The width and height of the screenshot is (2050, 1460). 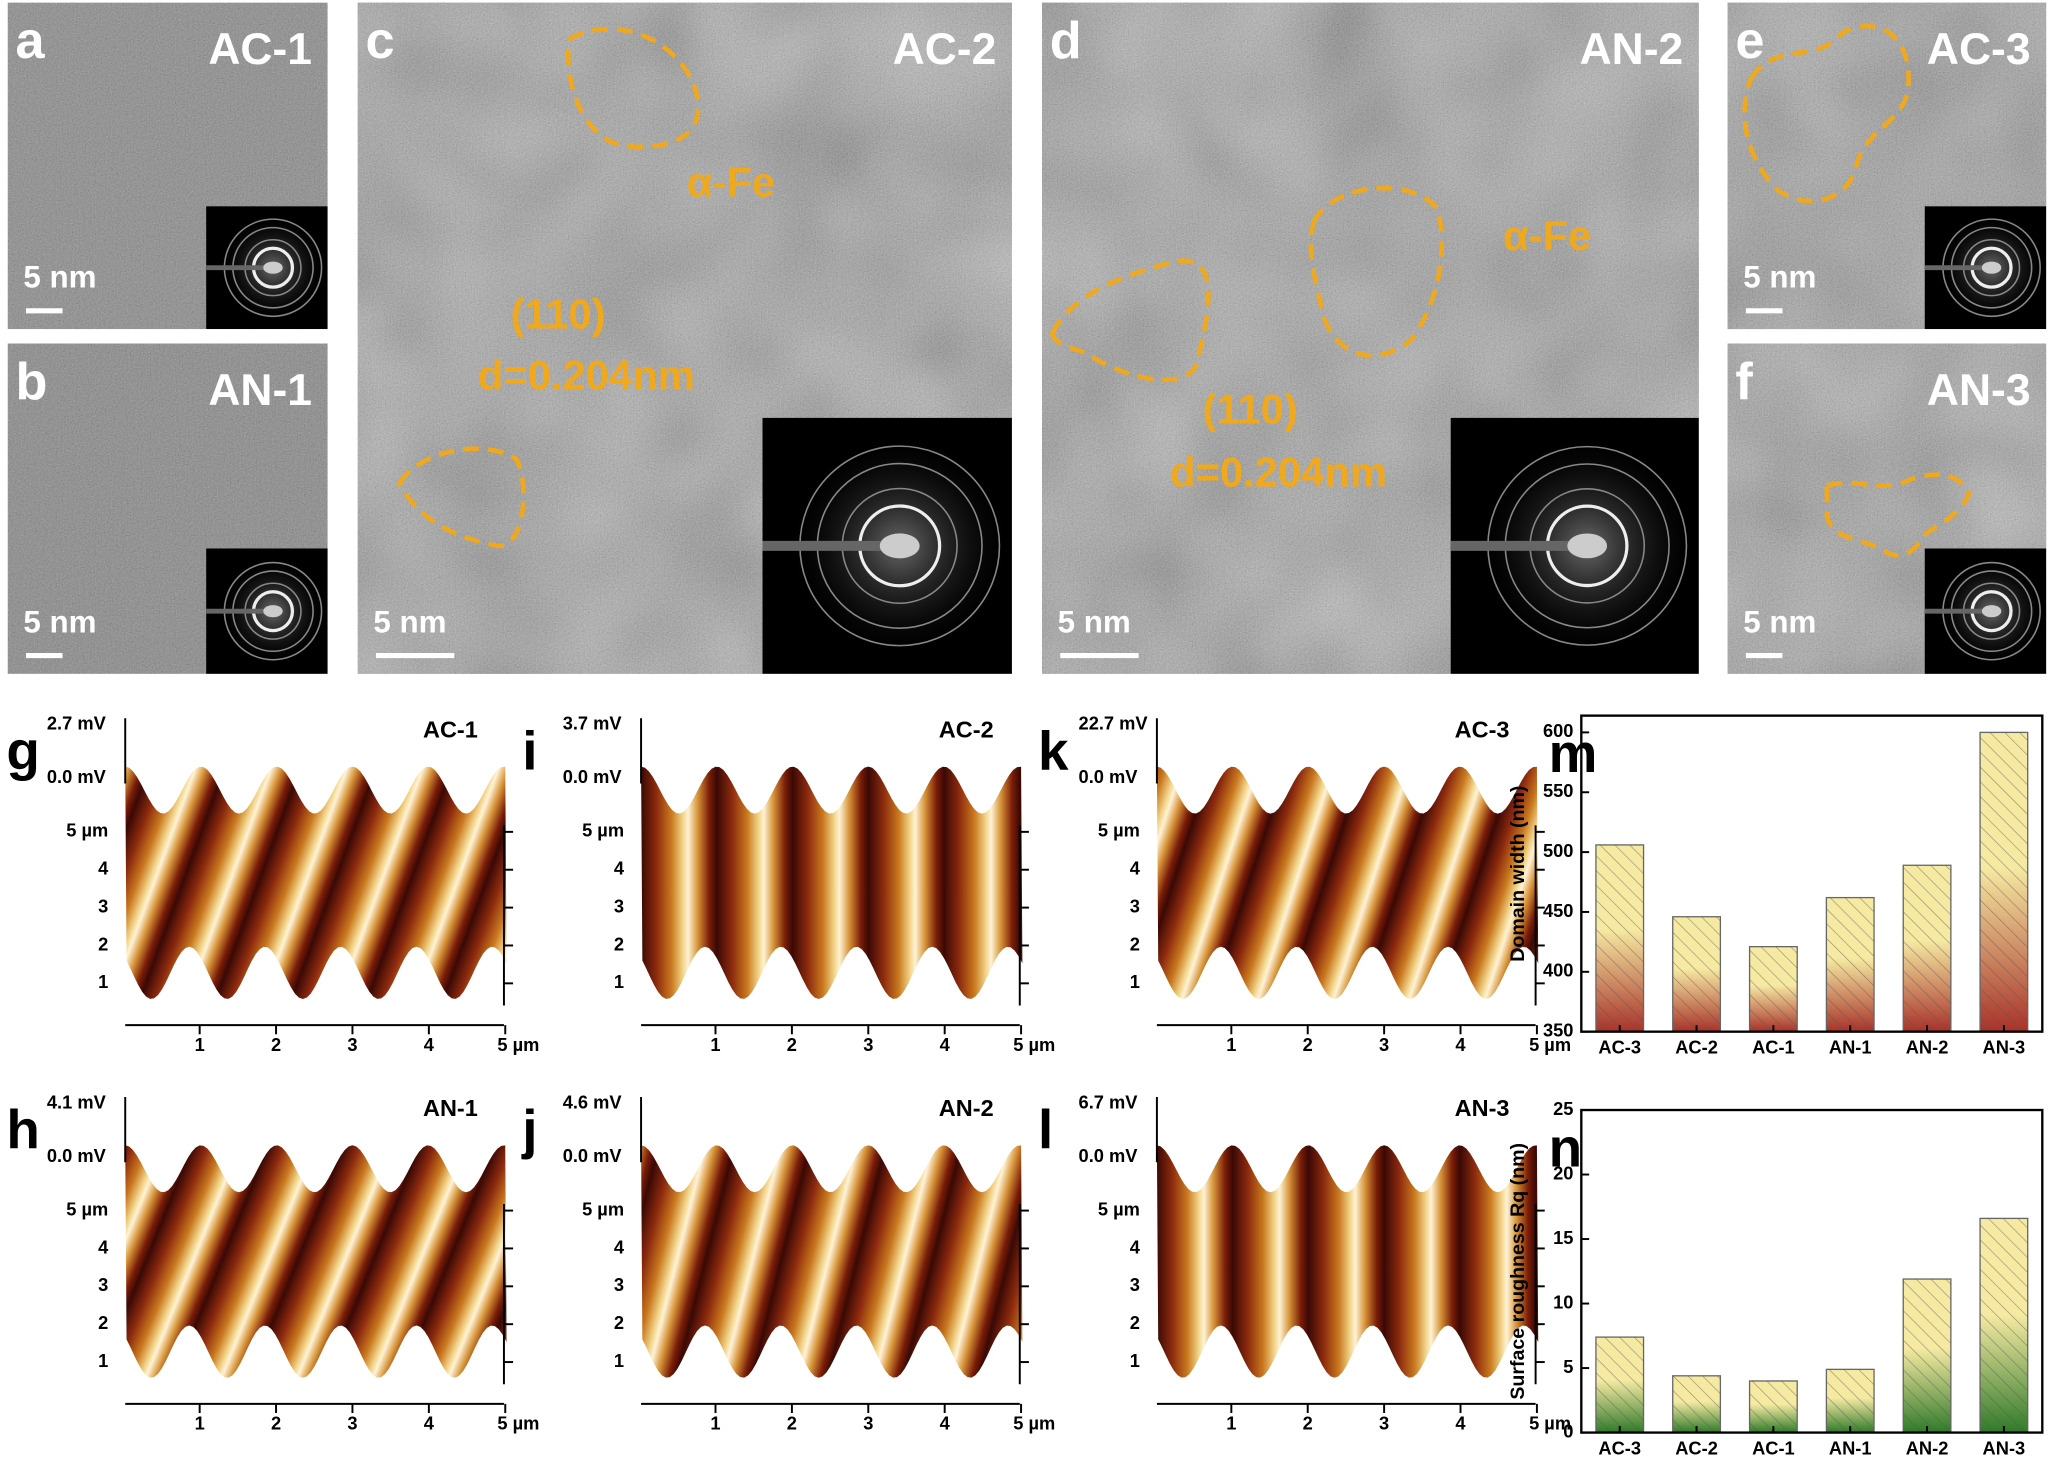 I want to click on tem-image: e AC-3 5 nm, so click(x=1887, y=166).